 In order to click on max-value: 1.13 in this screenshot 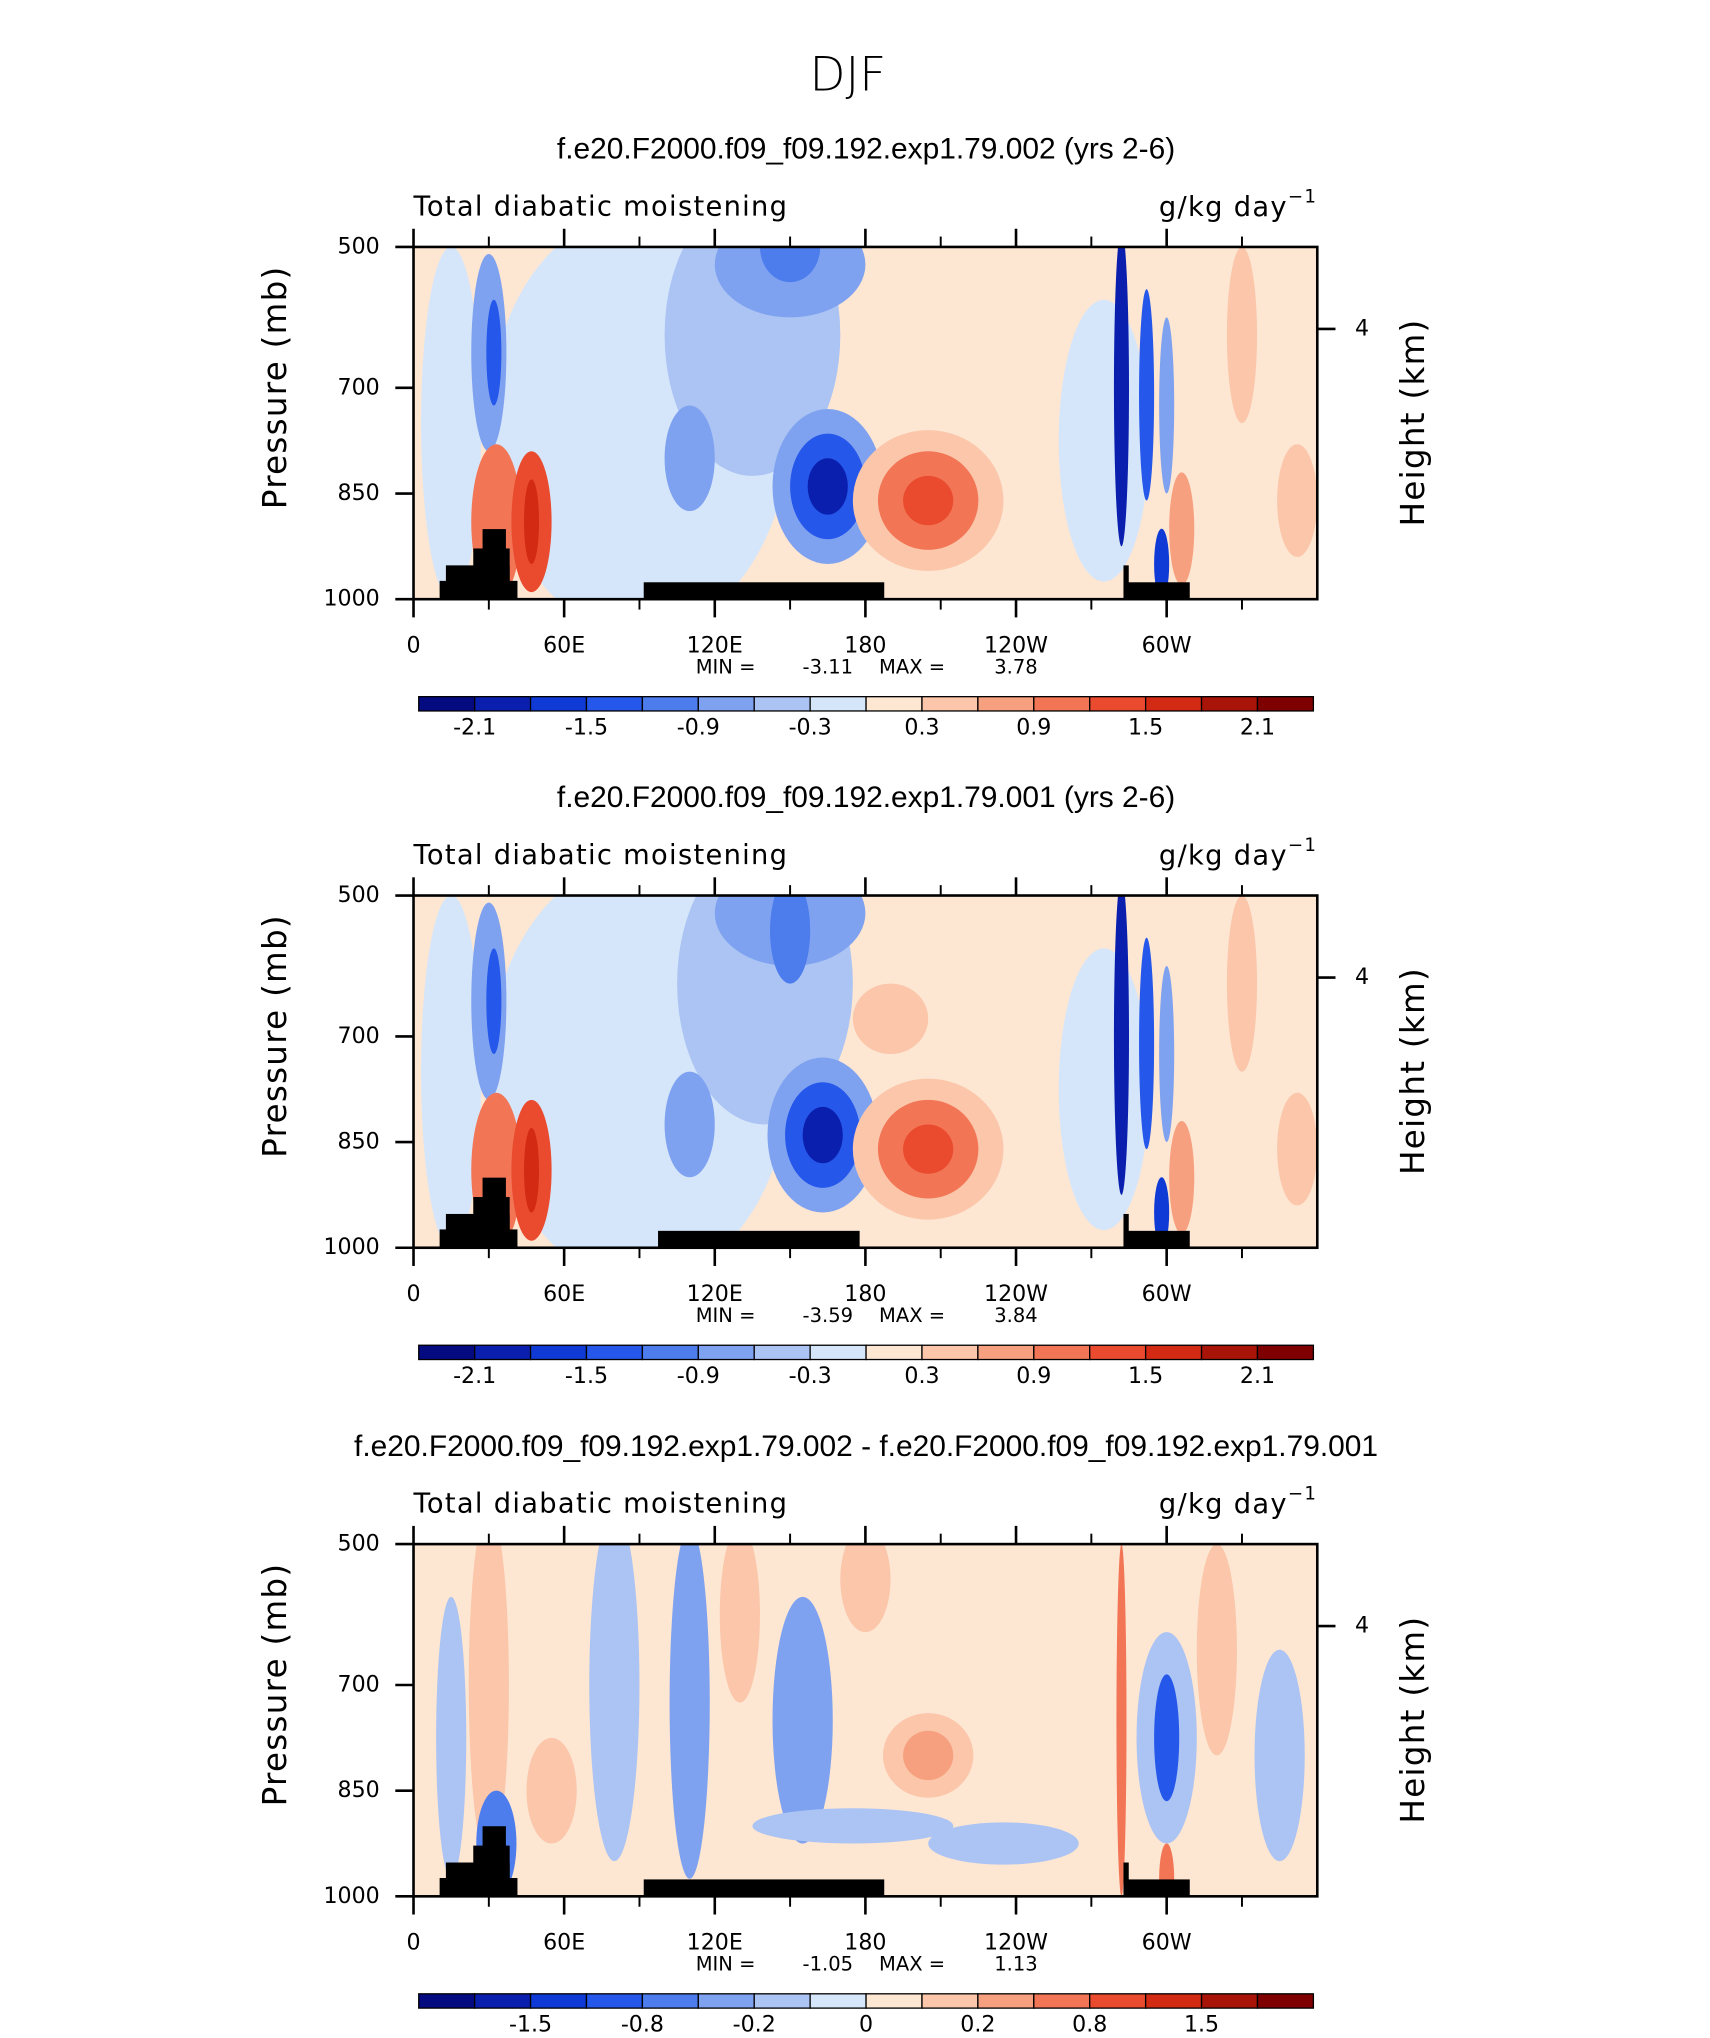, I will do `click(1015, 1964)`.